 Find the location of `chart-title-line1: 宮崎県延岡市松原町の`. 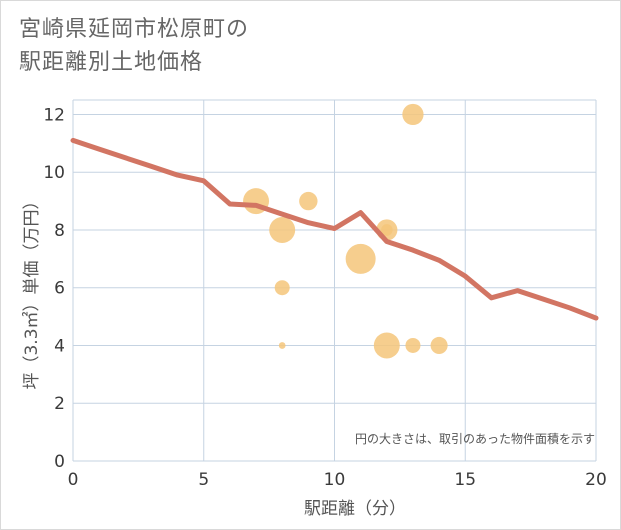

chart-title-line1: 宮崎県延岡市松原町の is located at coordinates (134, 29).